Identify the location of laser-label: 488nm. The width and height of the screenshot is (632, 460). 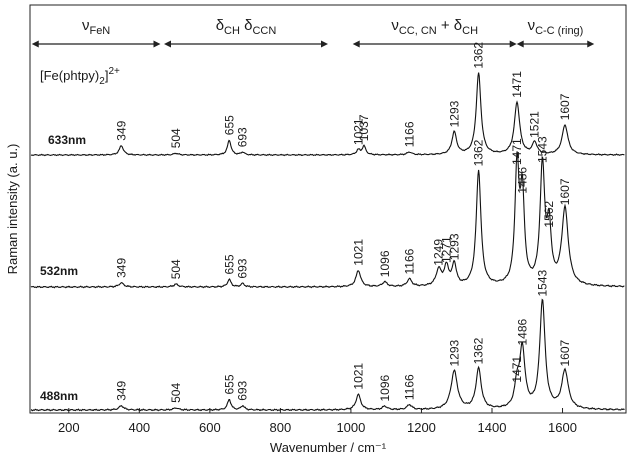
(59, 396).